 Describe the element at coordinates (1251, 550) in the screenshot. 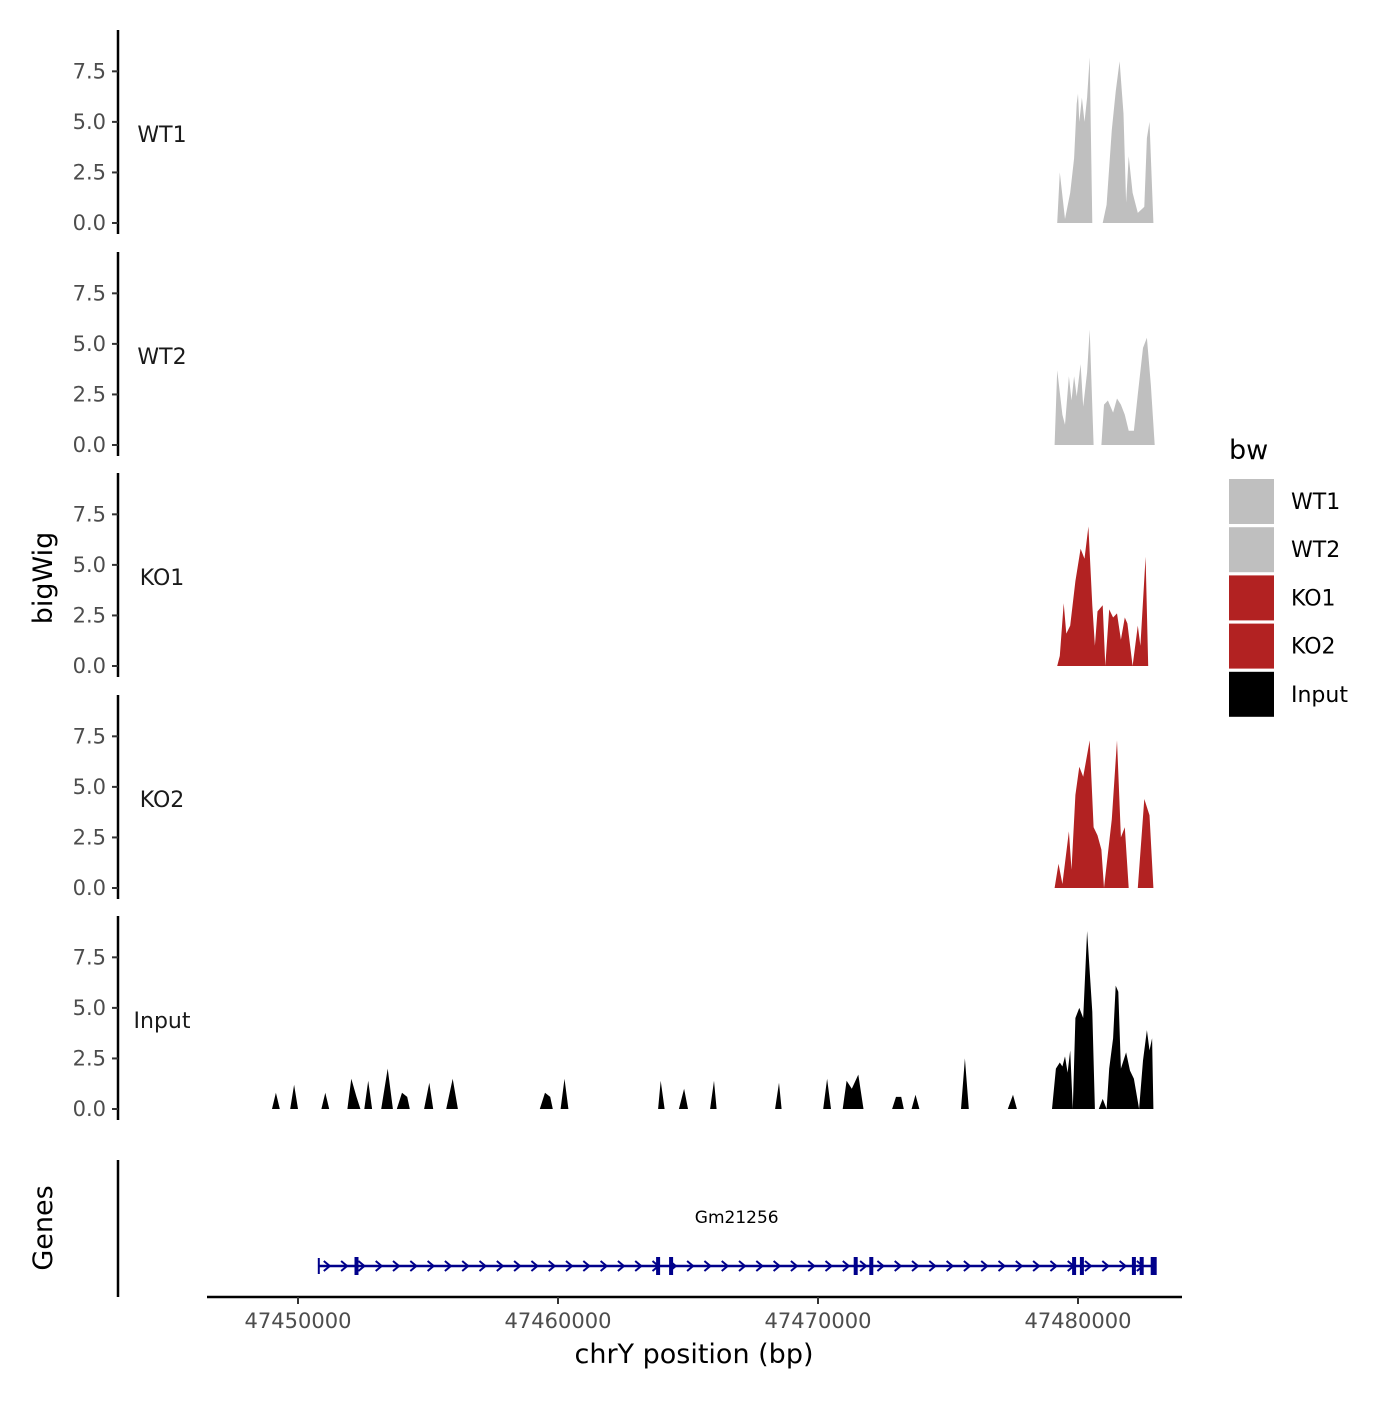

I see `legend-key-wt2` at that location.